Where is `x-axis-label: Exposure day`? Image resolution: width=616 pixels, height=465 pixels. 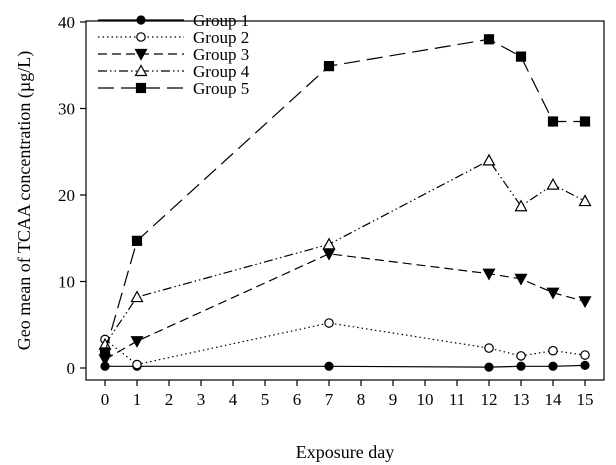 x-axis-label: Exposure day is located at coordinates (345, 452).